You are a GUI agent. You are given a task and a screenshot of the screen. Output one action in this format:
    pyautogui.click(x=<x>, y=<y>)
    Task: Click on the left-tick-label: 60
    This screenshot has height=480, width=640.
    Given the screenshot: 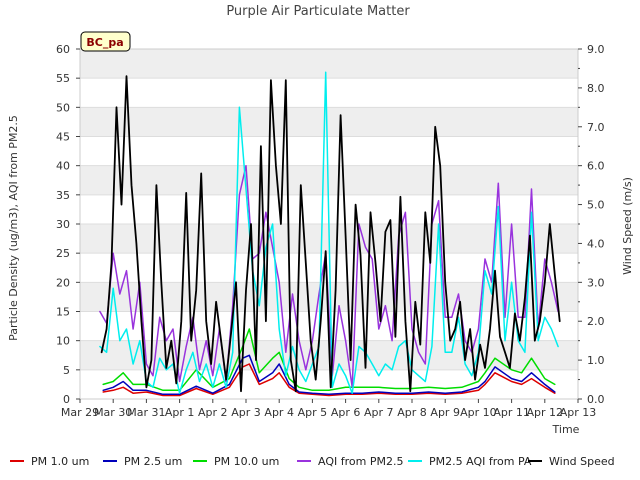 What is the action you would take?
    pyautogui.click(x=63, y=49)
    